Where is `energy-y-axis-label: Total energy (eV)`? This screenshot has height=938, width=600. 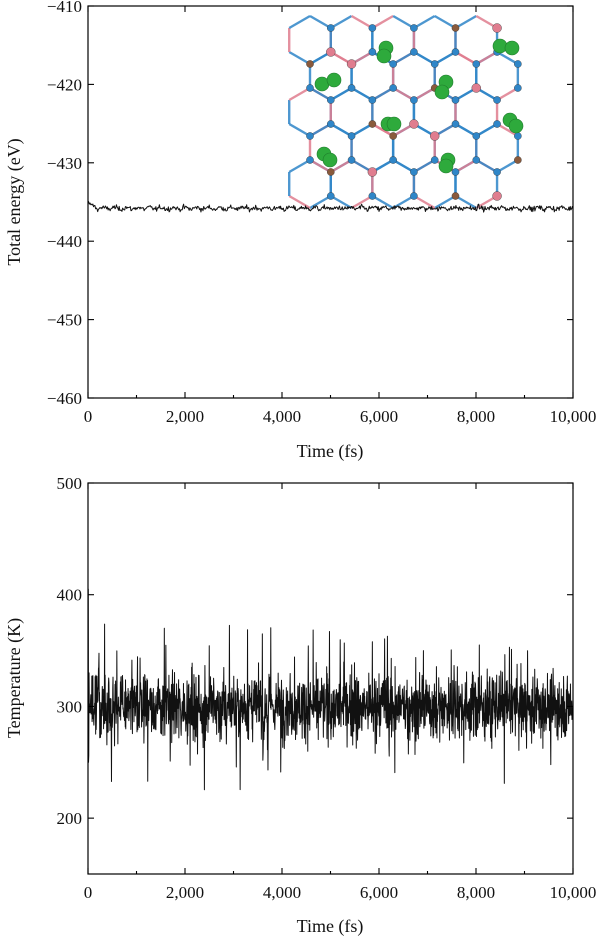
energy-y-axis-label: Total energy (eV) is located at coordinates (14, 201).